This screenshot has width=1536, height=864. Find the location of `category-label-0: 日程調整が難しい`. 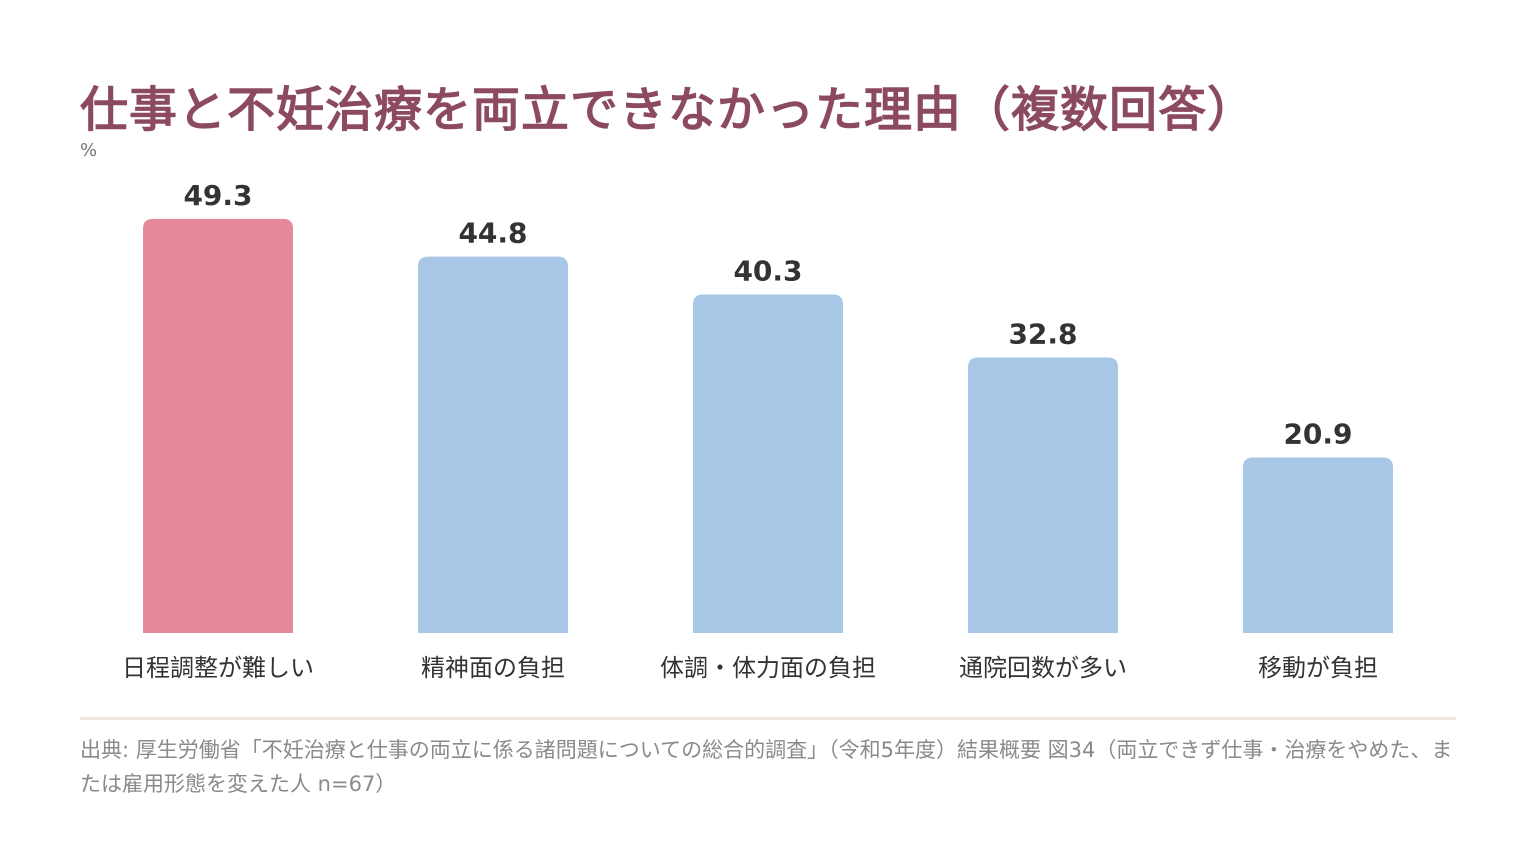

category-label-0: 日程調整が難しい is located at coordinates (218, 668).